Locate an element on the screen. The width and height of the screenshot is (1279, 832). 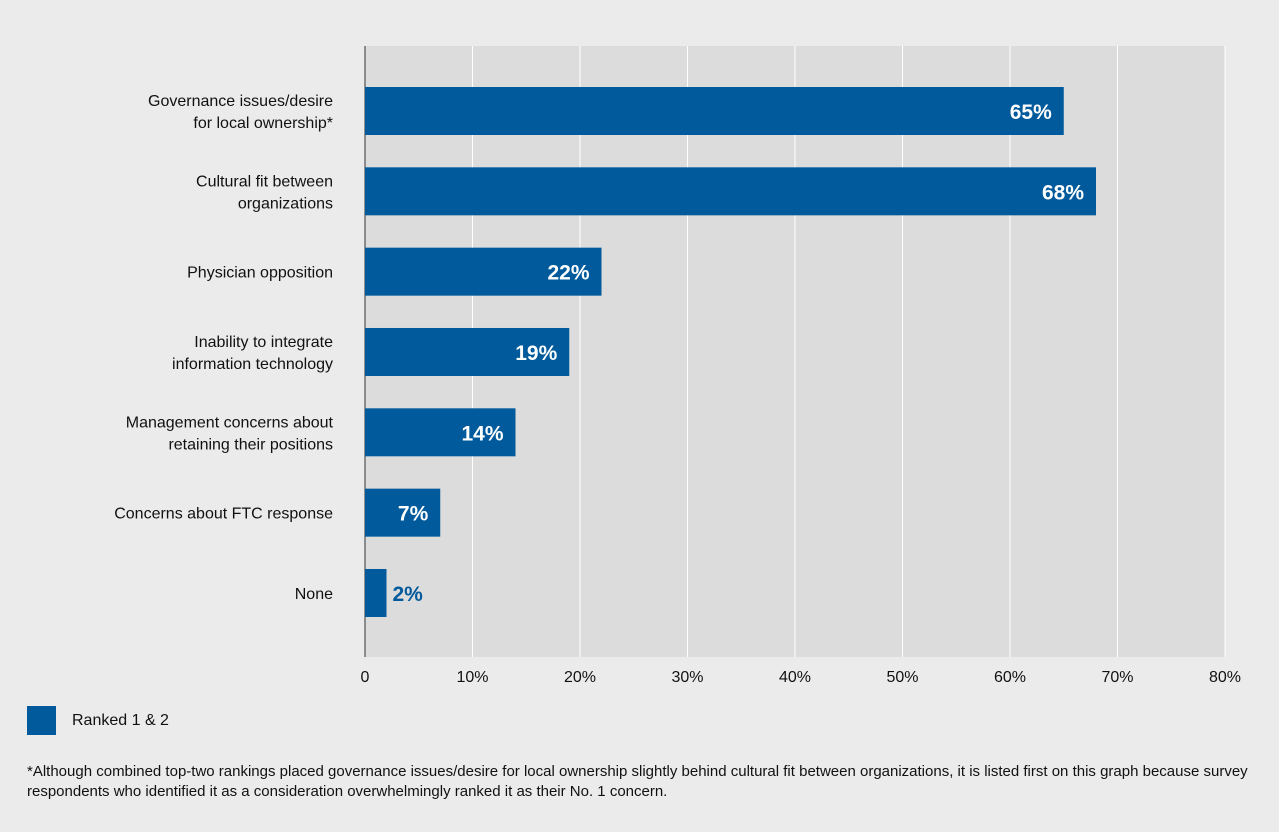
bar-value-label: 19% is located at coordinates (536, 353).